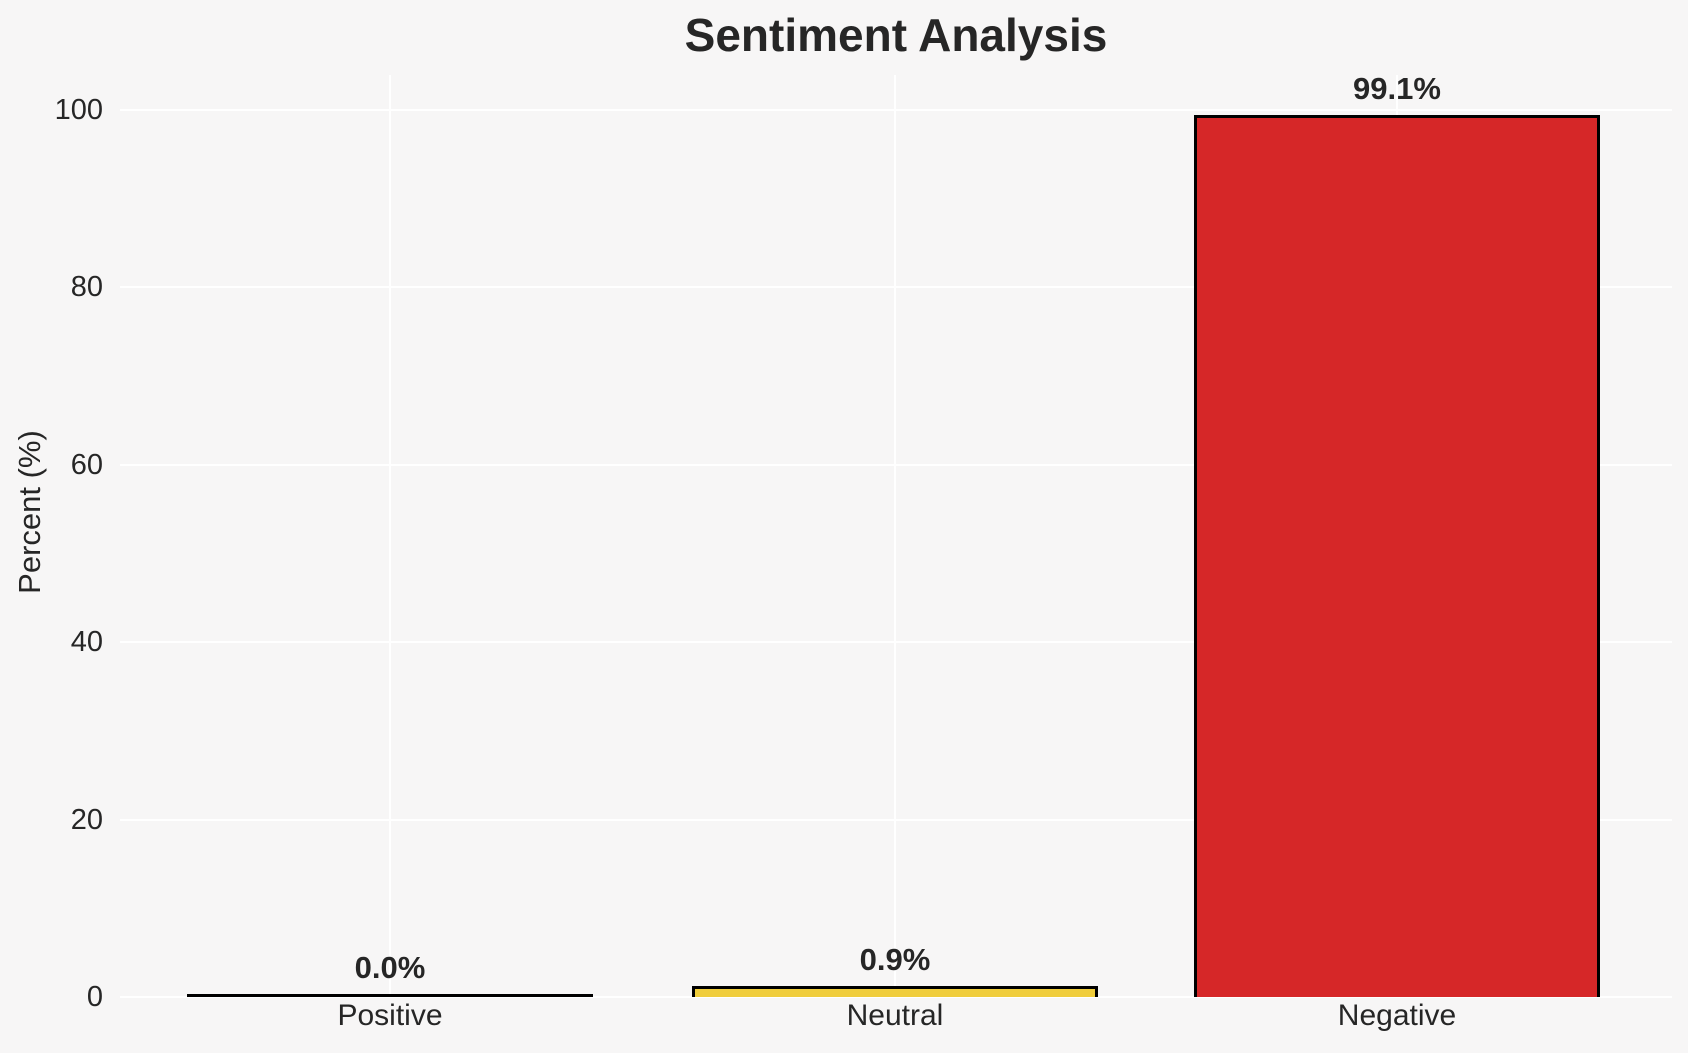  What do you see at coordinates (1397, 88) in the screenshot?
I see `bar-value-label-negative: 99.1%` at bounding box center [1397, 88].